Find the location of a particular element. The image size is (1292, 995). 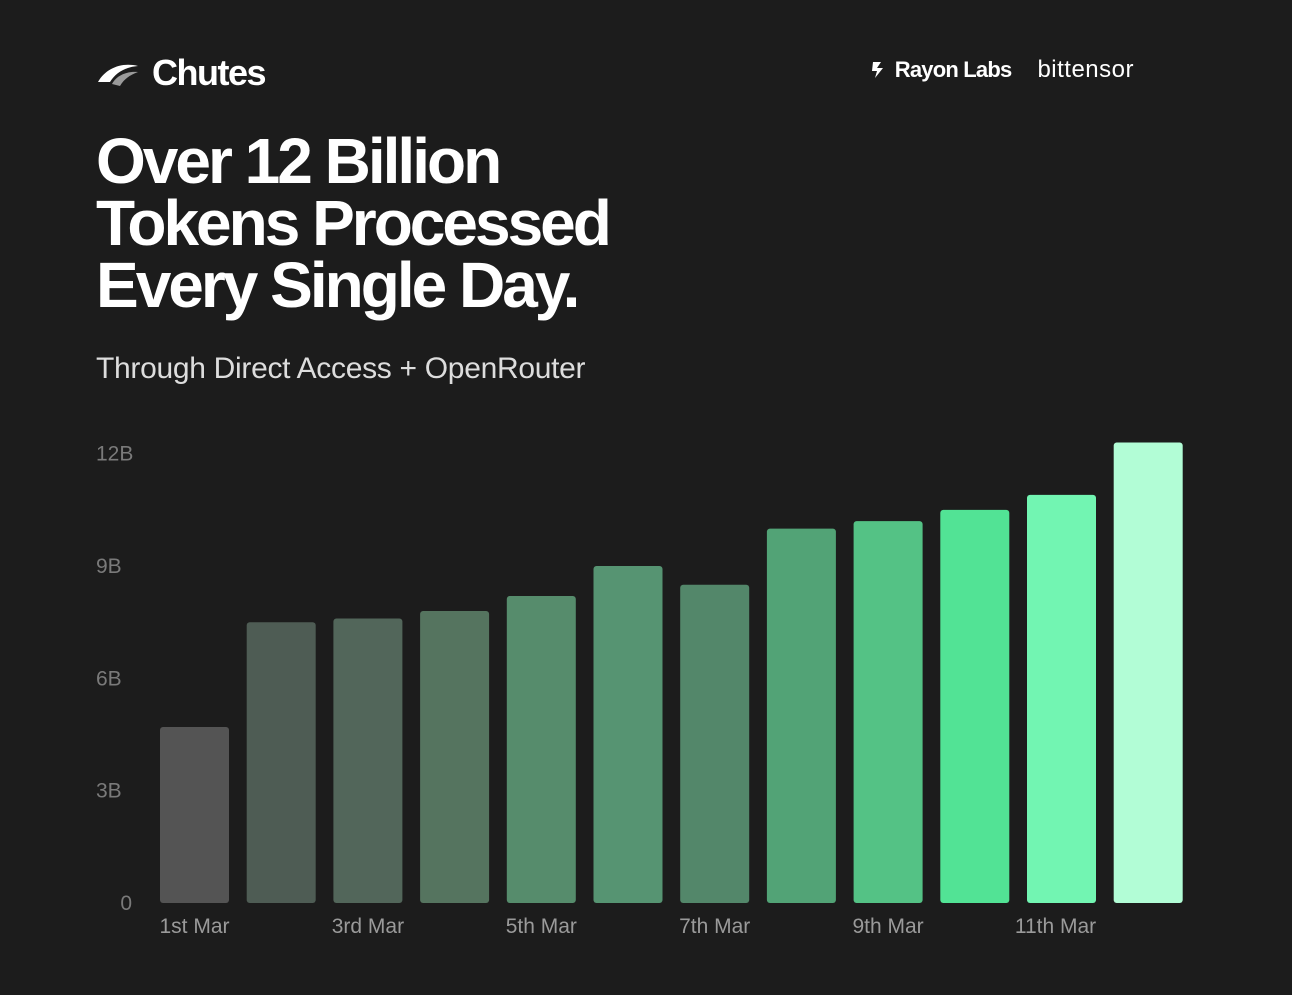

rayon-labs-logo: Rayon Labs is located at coordinates (941, 70).